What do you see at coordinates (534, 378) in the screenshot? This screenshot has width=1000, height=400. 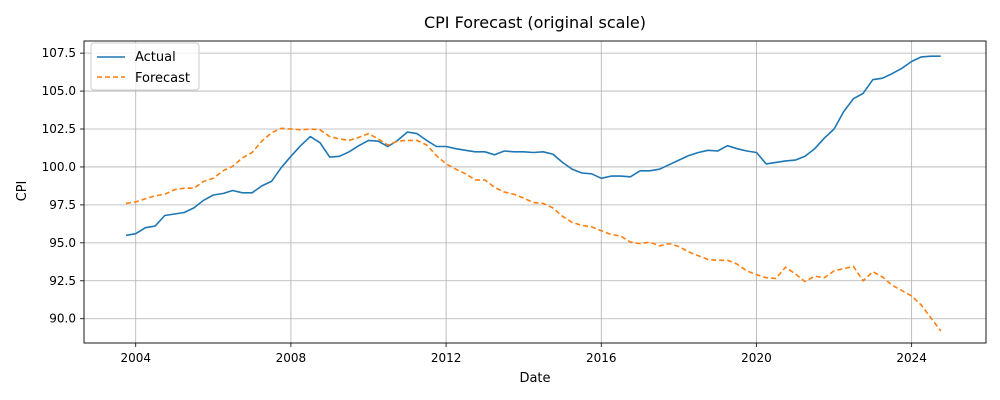 I see `x-axis-label: Date` at bounding box center [534, 378].